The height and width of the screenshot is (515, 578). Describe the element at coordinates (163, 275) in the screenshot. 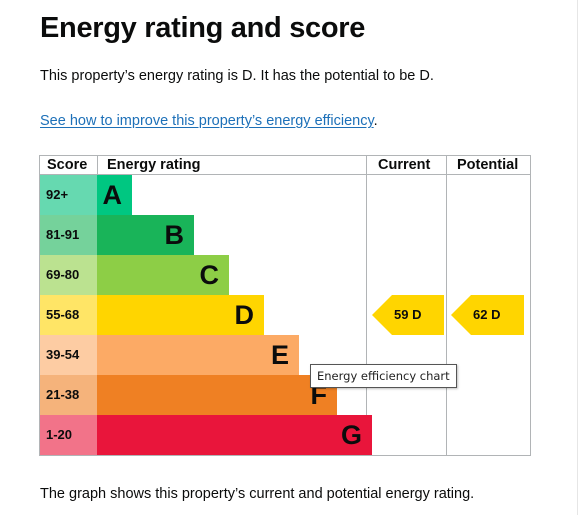

I see `rating-band-c: C` at that location.